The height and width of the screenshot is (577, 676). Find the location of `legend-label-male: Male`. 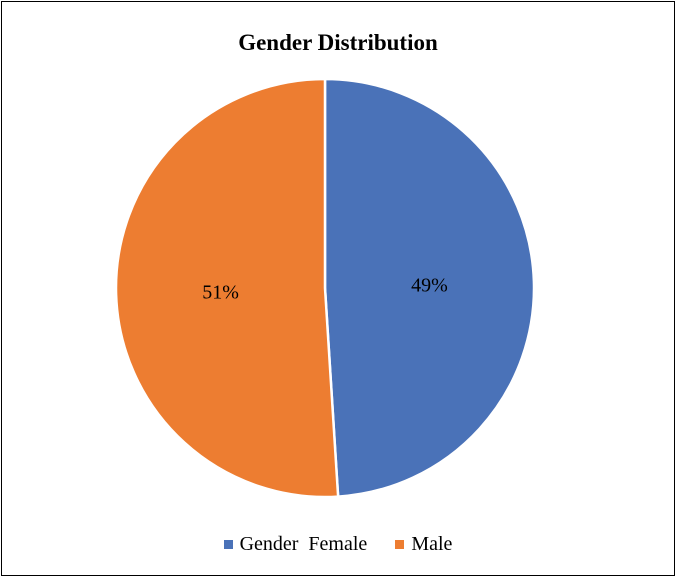

legend-label-male: Male is located at coordinates (432, 544).